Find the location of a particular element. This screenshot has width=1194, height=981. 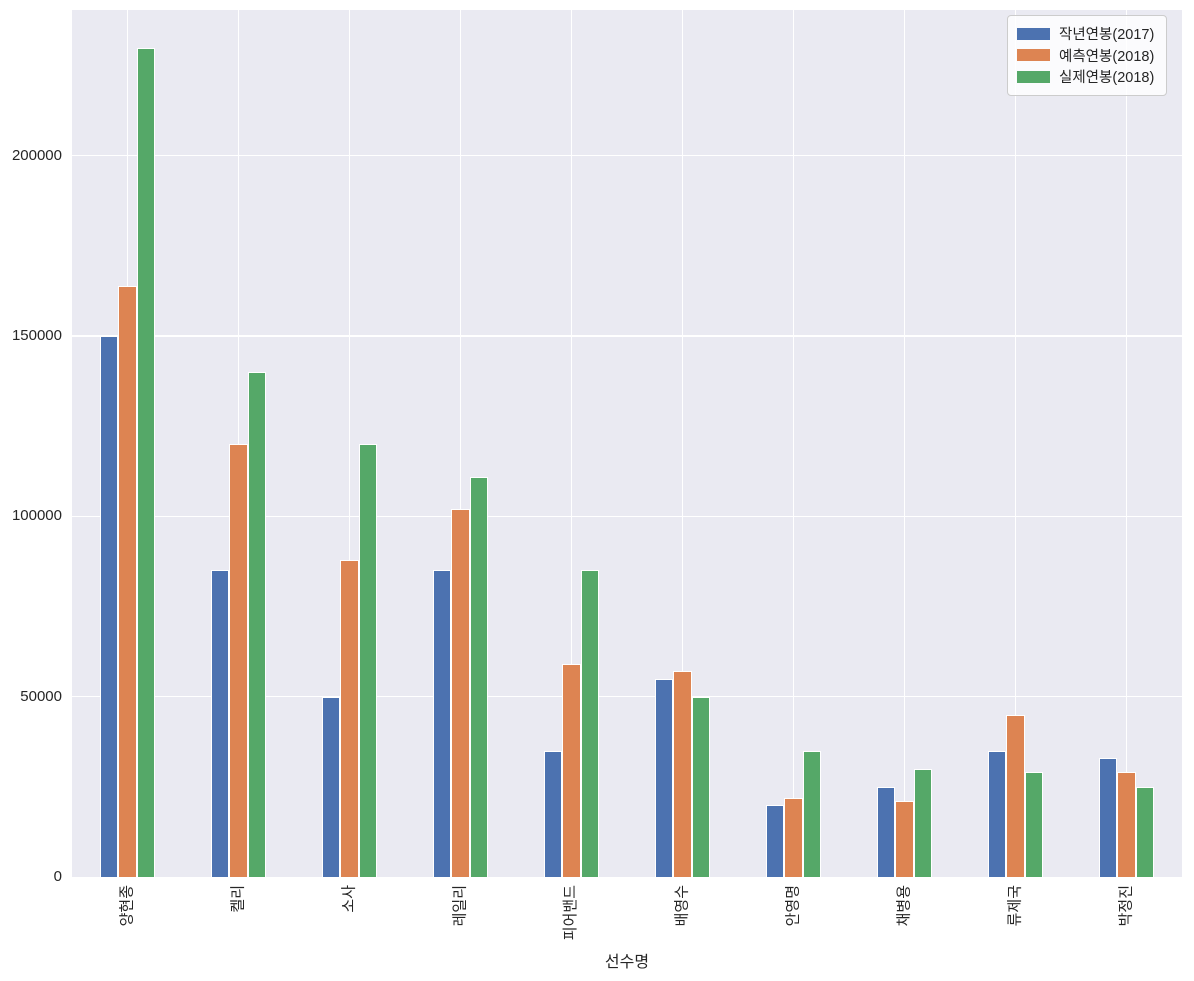

legend-label: 작년연봉(2017) is located at coordinates (1107, 35).